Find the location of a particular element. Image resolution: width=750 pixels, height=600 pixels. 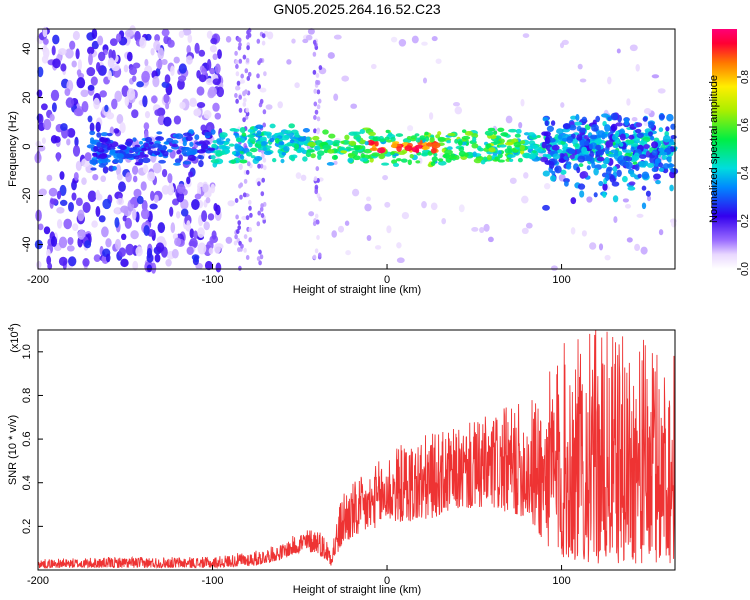

spectrogram-cell-1945 is located at coordinates (607, 128).